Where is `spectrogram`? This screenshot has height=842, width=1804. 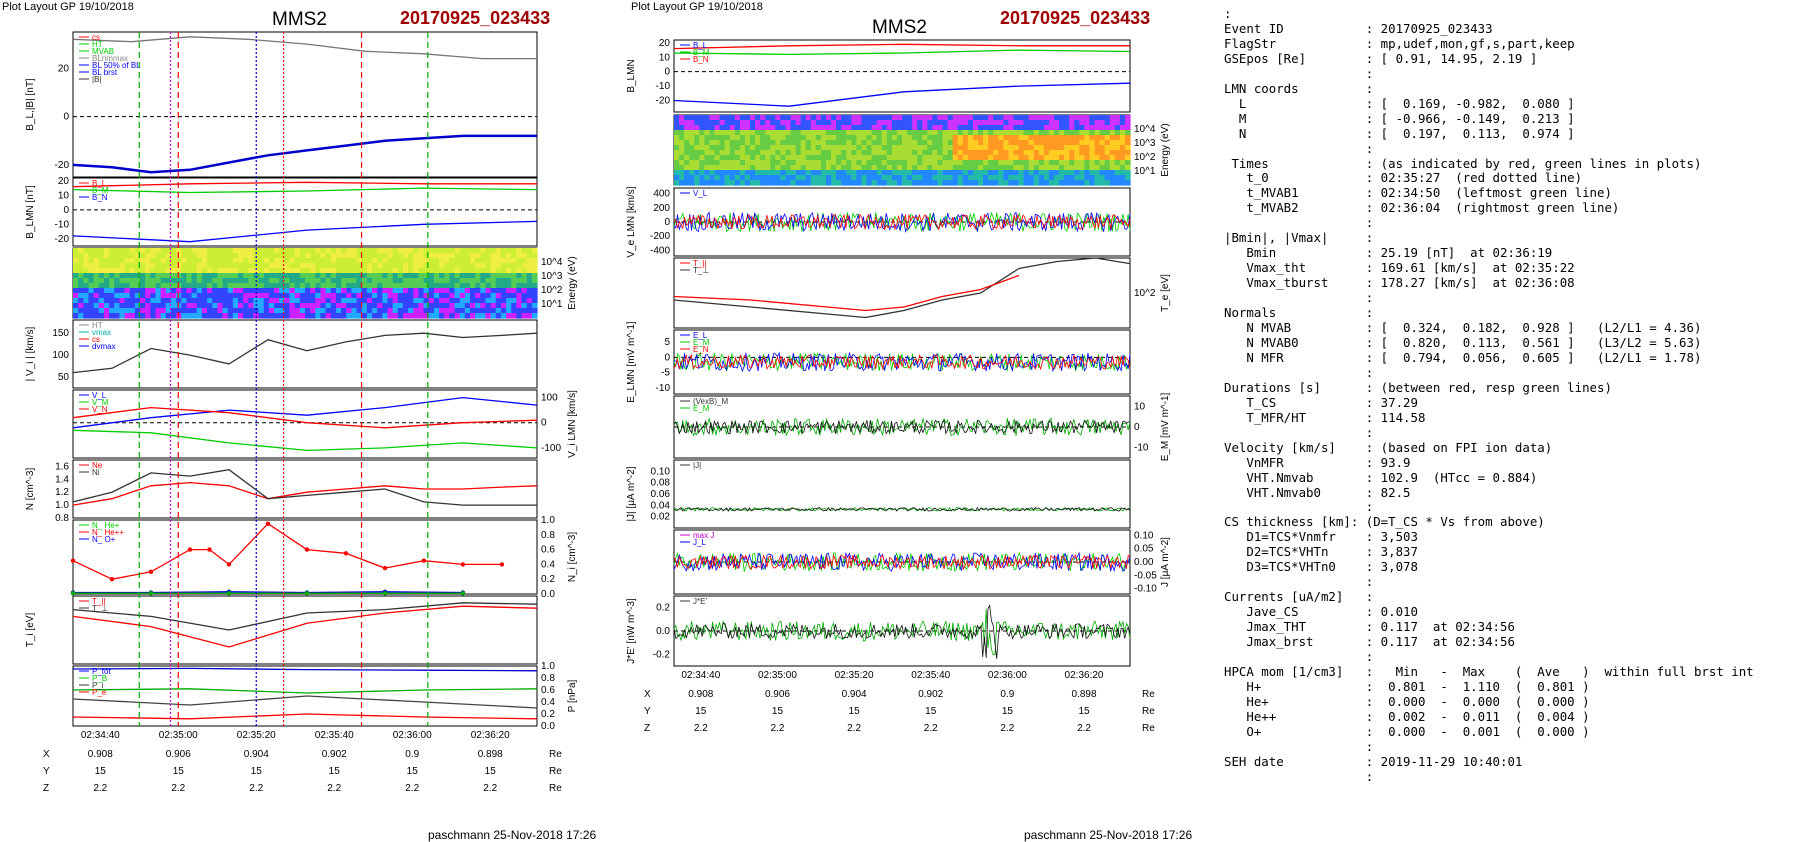 spectrogram is located at coordinates (305, 283).